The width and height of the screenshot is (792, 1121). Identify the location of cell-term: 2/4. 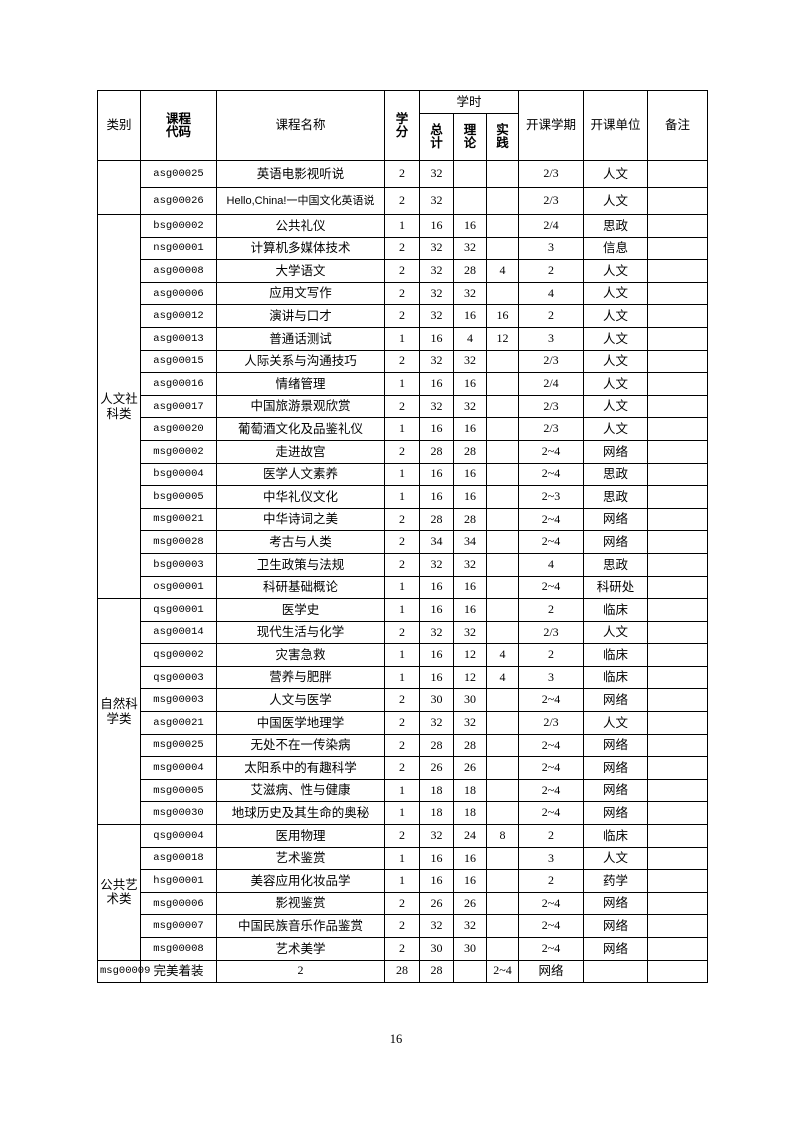
(551, 384).